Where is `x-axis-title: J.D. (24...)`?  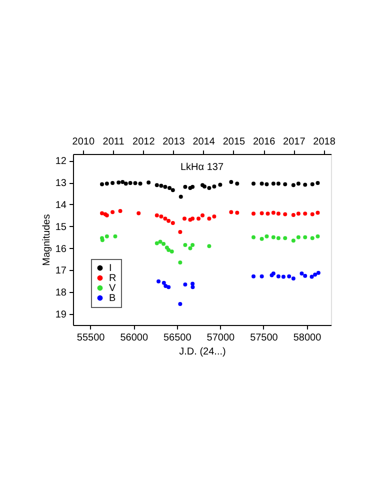
x-axis-title: J.D. (24...) is located at coordinates (202, 352).